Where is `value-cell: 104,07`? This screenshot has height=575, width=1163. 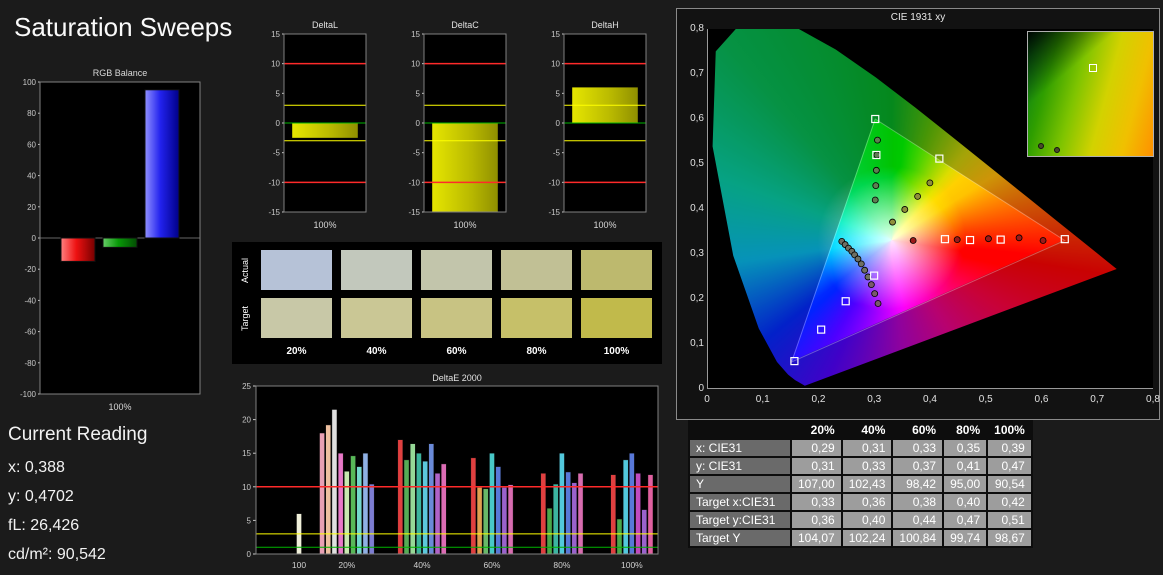
value-cell: 104,07 is located at coordinates (816, 538).